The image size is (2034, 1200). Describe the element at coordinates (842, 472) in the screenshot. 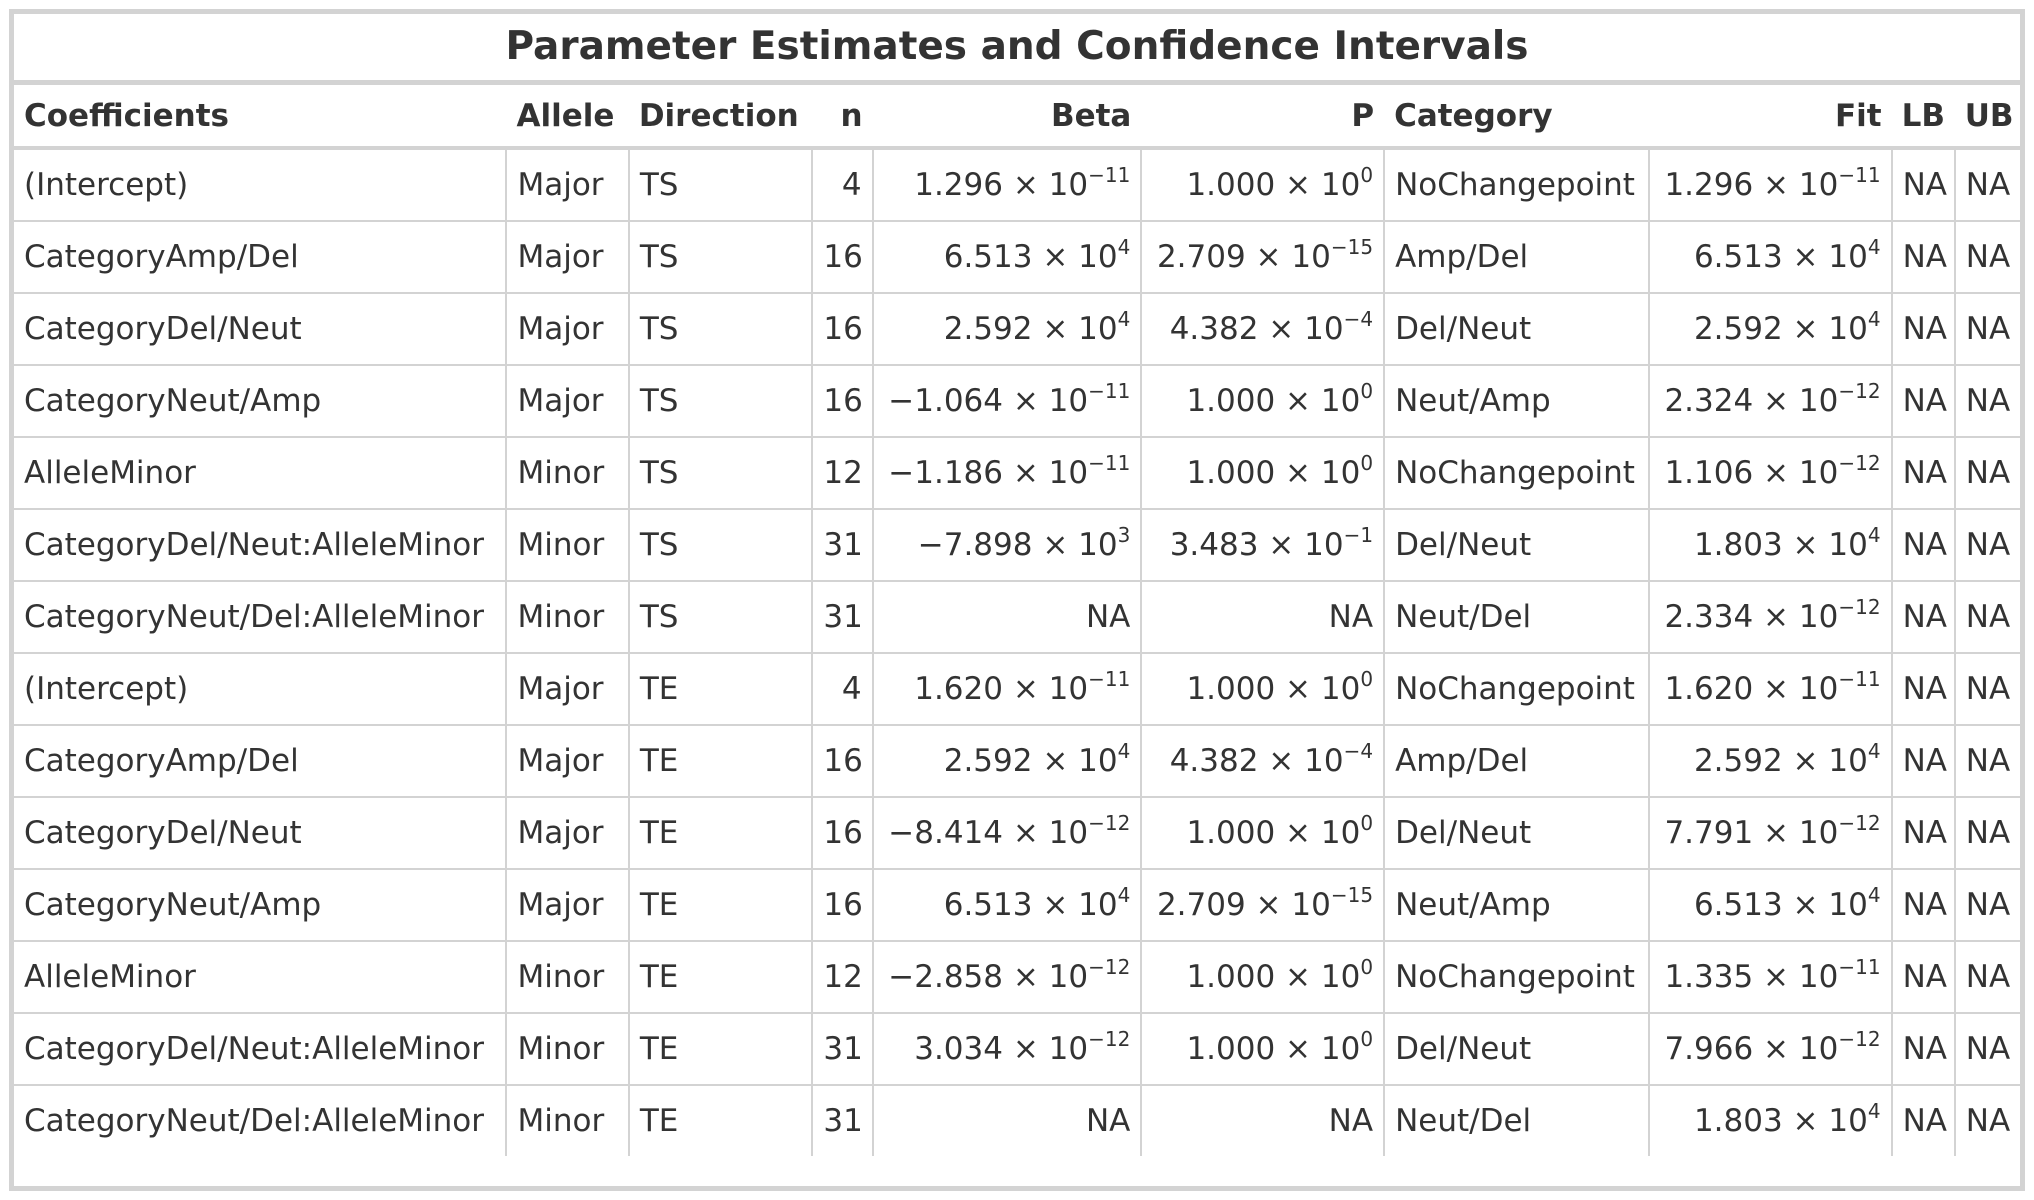

I see `cell-n: 12` at that location.